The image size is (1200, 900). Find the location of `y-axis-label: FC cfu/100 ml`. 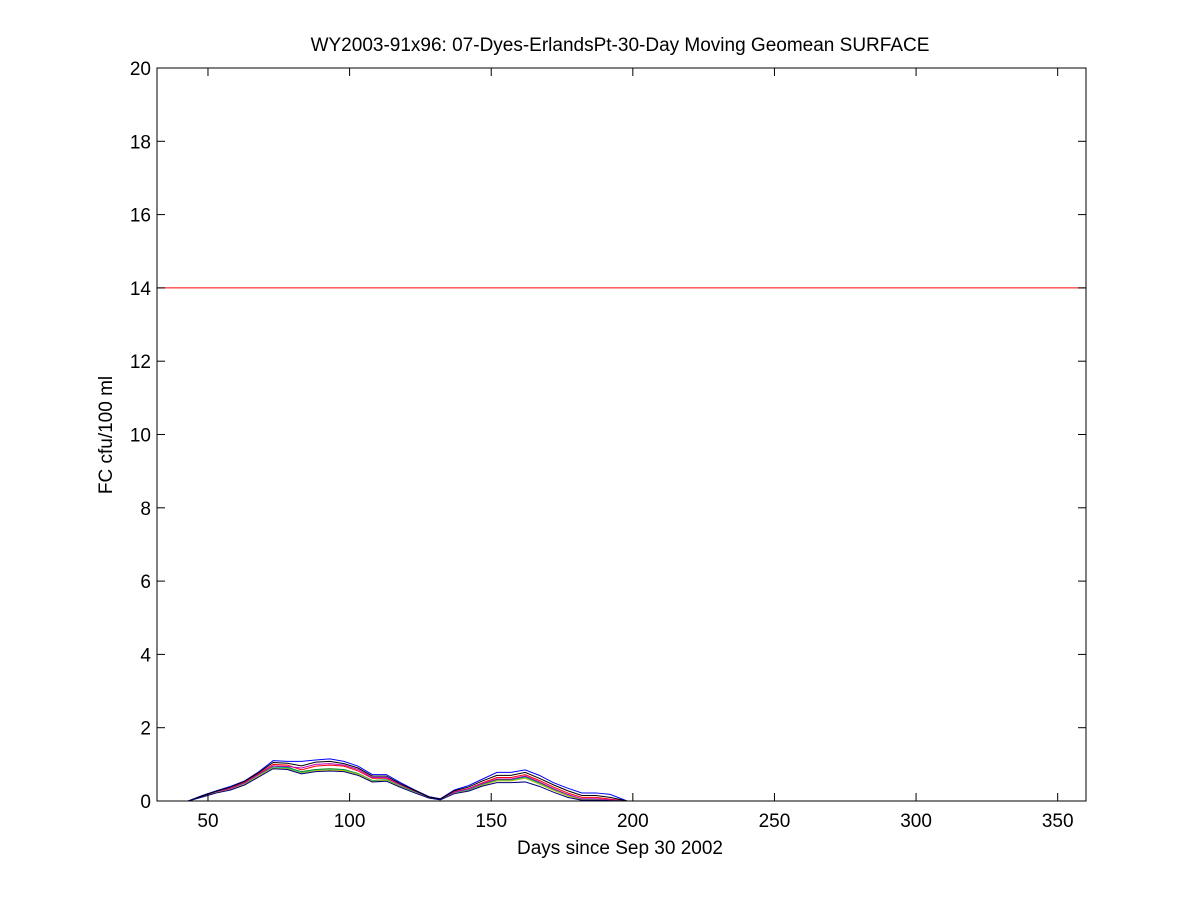

y-axis-label: FC cfu/100 ml is located at coordinates (106, 435).